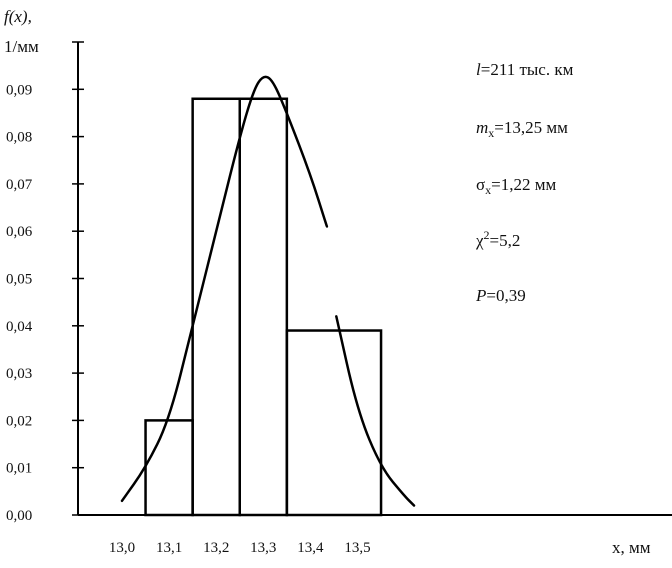 This screenshot has height=568, width=672. What do you see at coordinates (19, 138) in the screenshot?
I see `y-tick-label: 0,08` at bounding box center [19, 138].